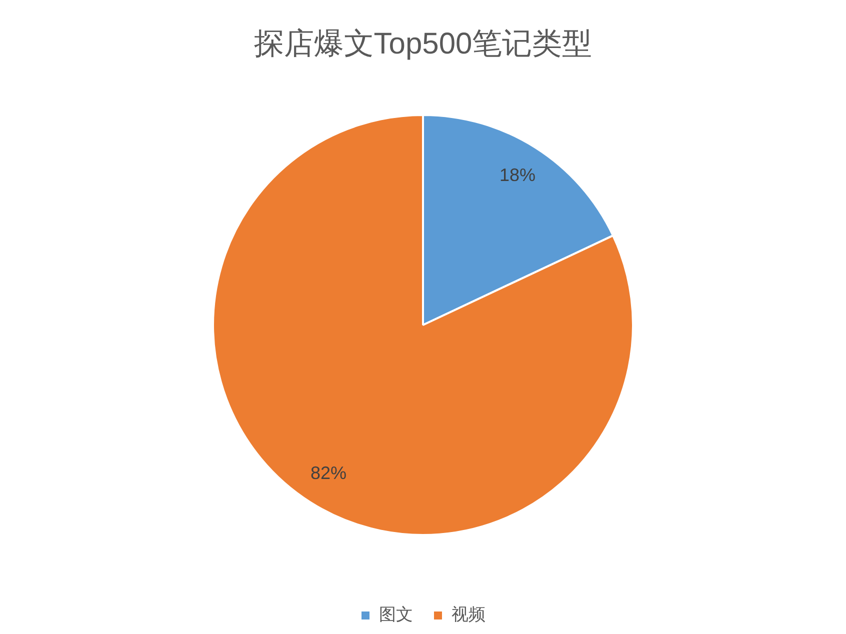 The width and height of the screenshot is (846, 634). I want to click on legend-label: 图文, so click(396, 614).